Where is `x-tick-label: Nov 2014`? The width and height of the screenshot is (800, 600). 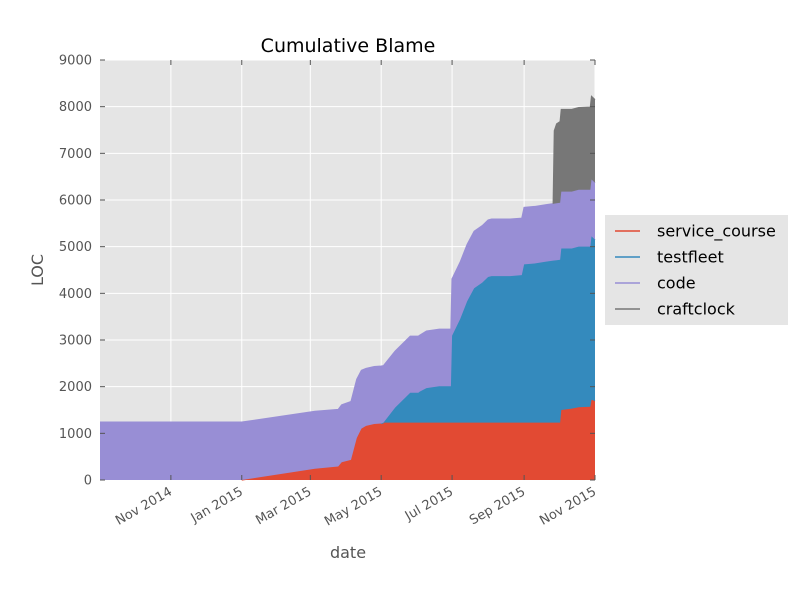
x-tick-label: Nov 2014 is located at coordinates (144, 506).